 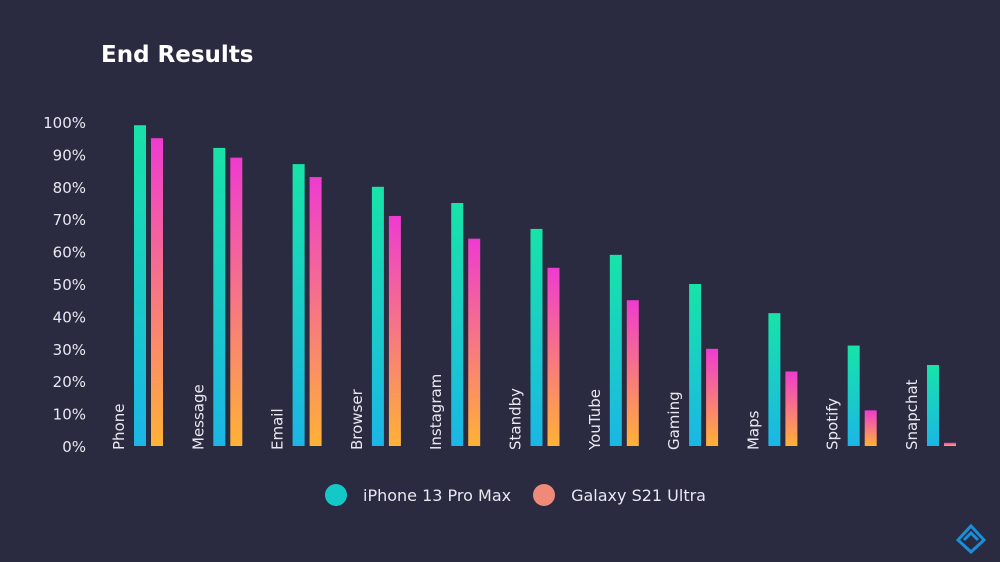 I want to click on x-category-label: Snapchat, so click(x=912, y=414).